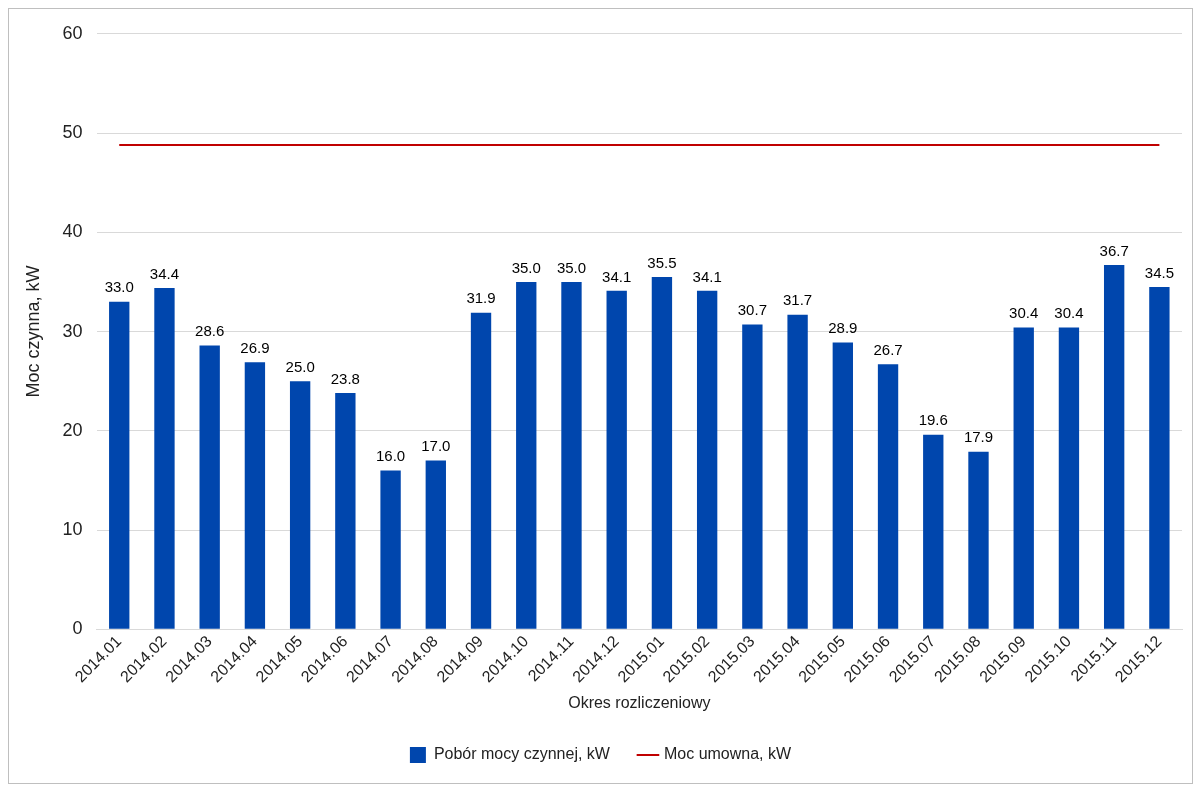  Describe the element at coordinates (752, 310) in the screenshot. I see `data-label: 30.7` at that location.